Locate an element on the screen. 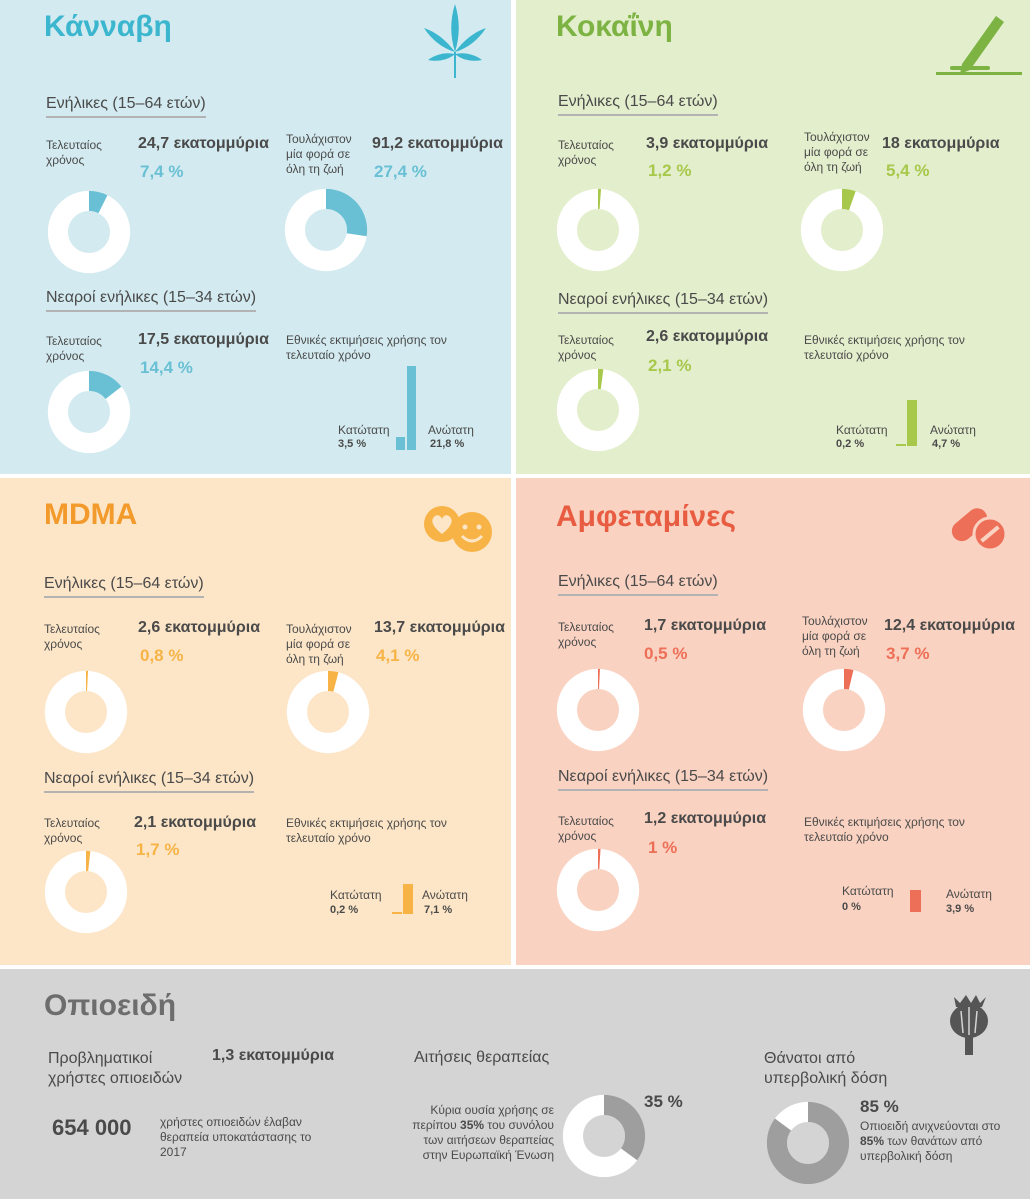 The height and width of the screenshot is (1199, 1030). cannabis-last-year-pct: 7,4 % is located at coordinates (162, 171).